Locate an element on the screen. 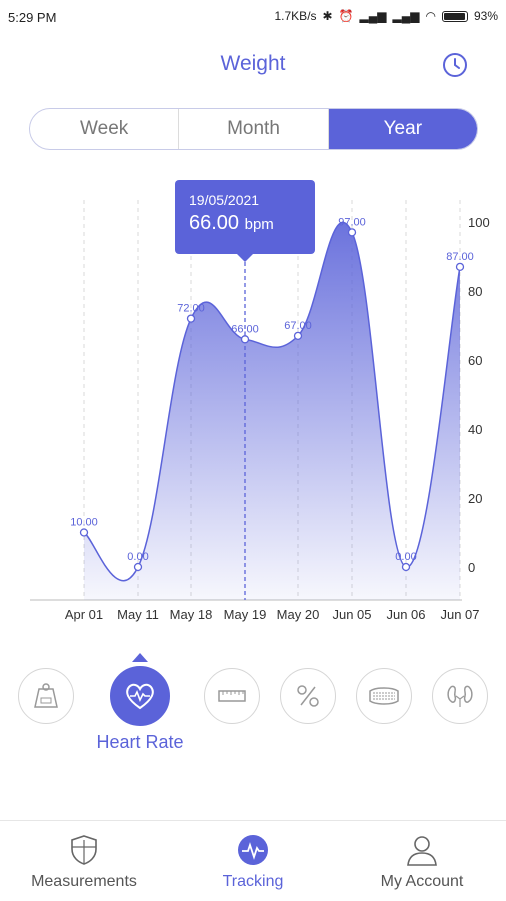 The image size is (506, 901). bluetooth-icon: ✱ is located at coordinates (327, 16).